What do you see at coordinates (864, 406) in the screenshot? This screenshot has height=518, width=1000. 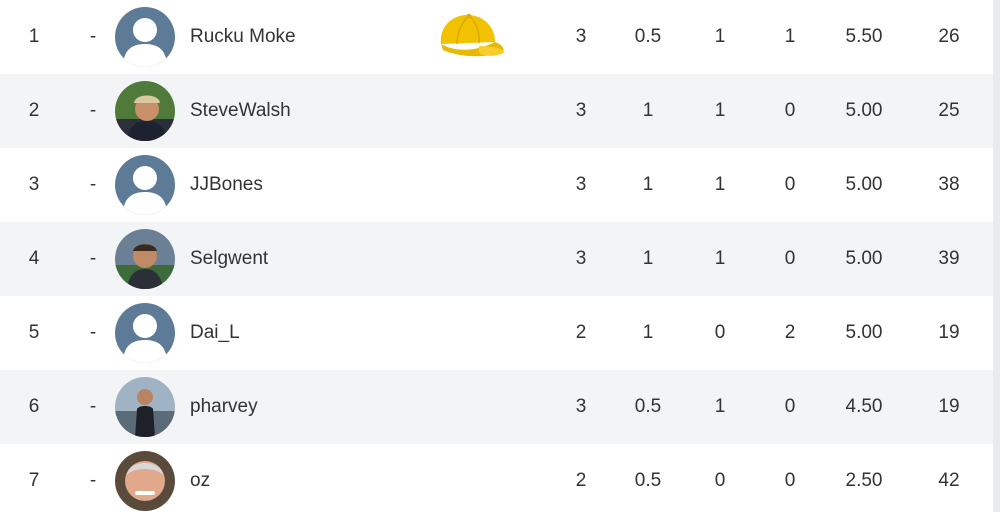 I see `stat-cell: 4.50` at bounding box center [864, 406].